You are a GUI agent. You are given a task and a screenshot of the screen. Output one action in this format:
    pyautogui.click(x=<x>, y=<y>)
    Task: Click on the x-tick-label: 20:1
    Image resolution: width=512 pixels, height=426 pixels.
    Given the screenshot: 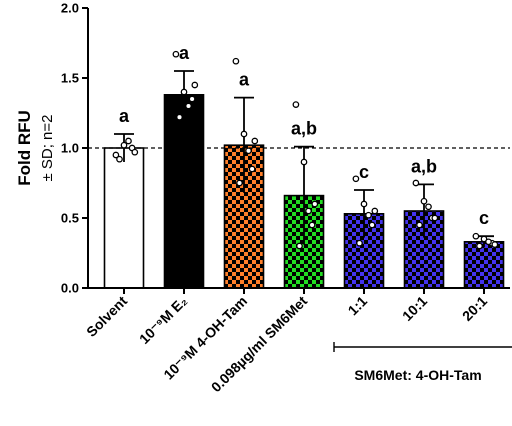 What is the action you would take?
    pyautogui.click(x=474, y=308)
    